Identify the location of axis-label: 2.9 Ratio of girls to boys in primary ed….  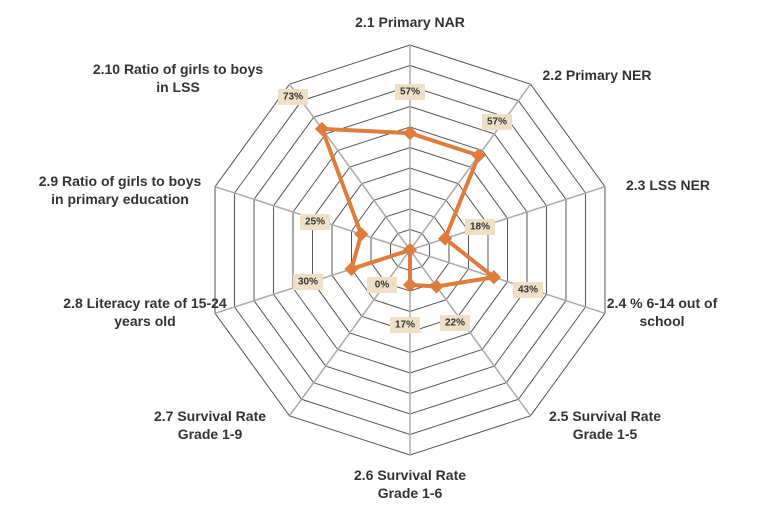
(120, 190).